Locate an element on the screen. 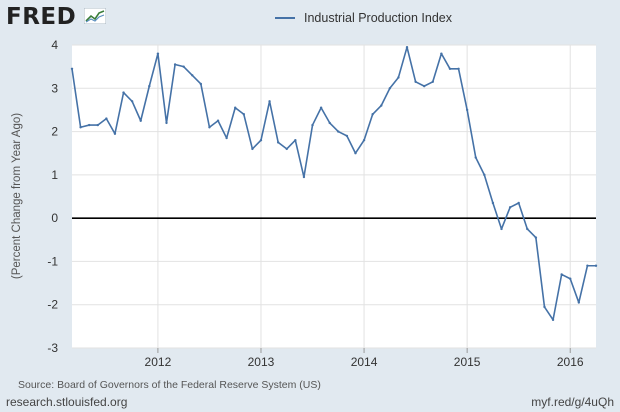 The image size is (620, 412). chart-legend: Industrial Production Index is located at coordinates (363, 18).